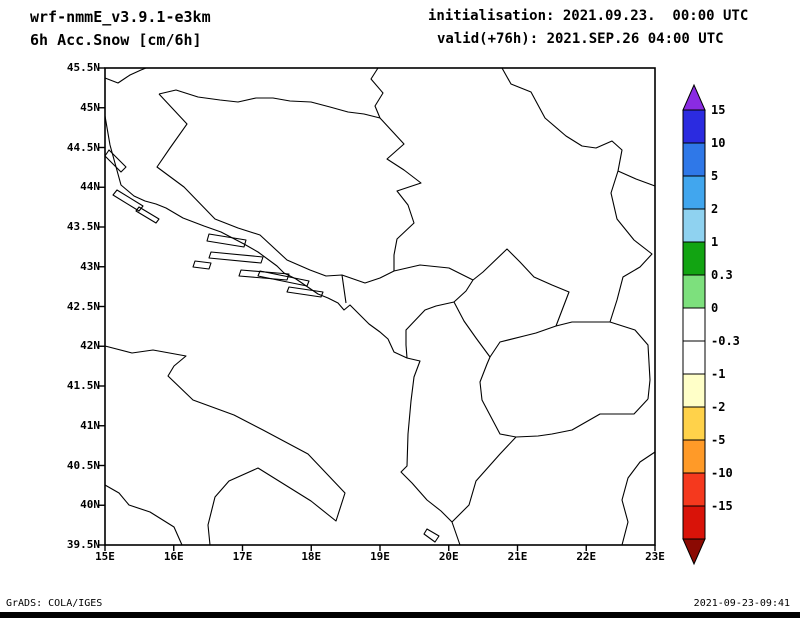  I want to click on y-tick-label: 39.5N, so click(83, 544).